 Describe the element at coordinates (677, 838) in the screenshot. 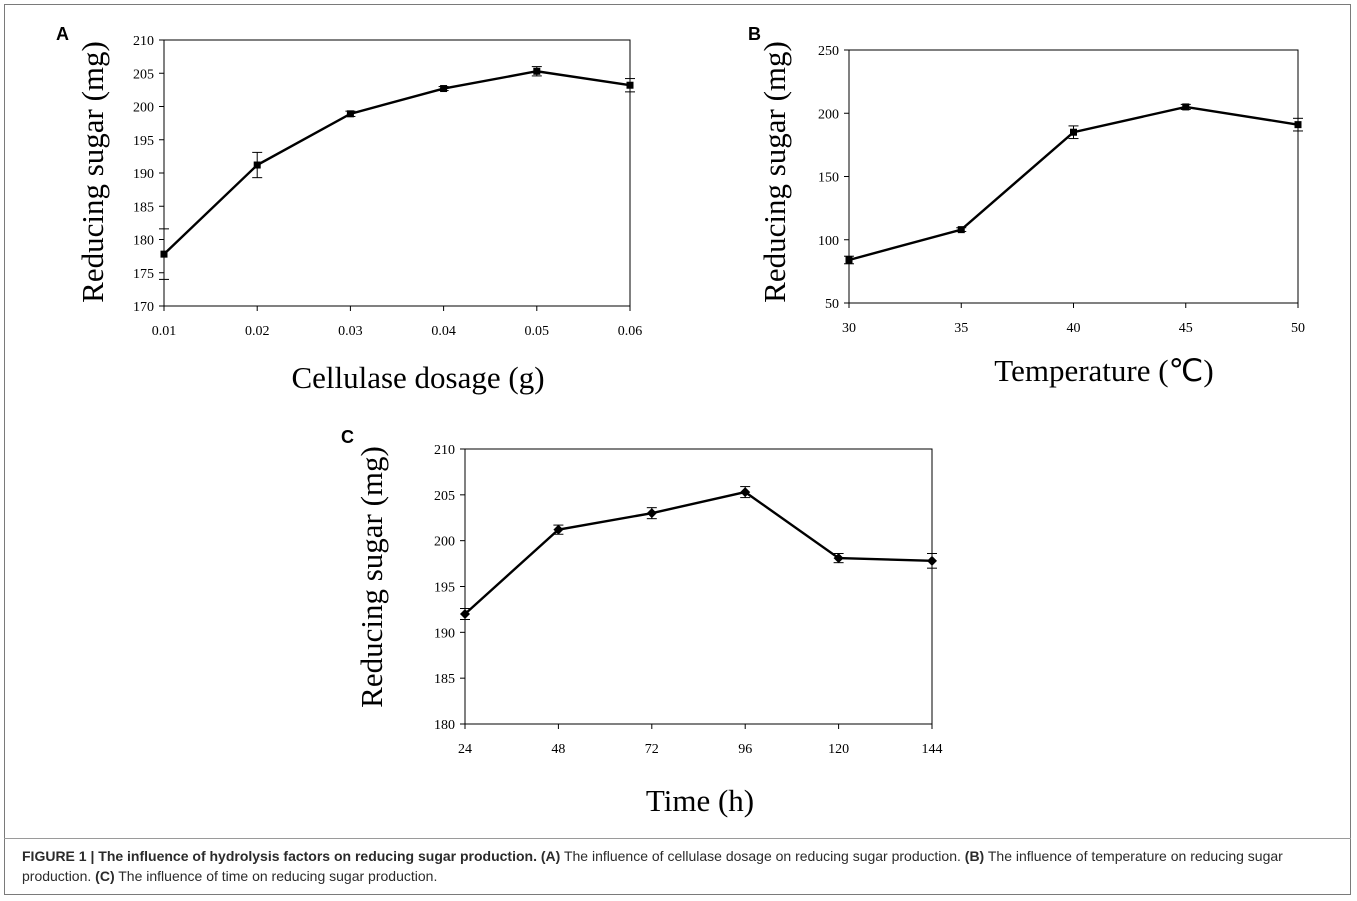

I see `caption-divider` at that location.